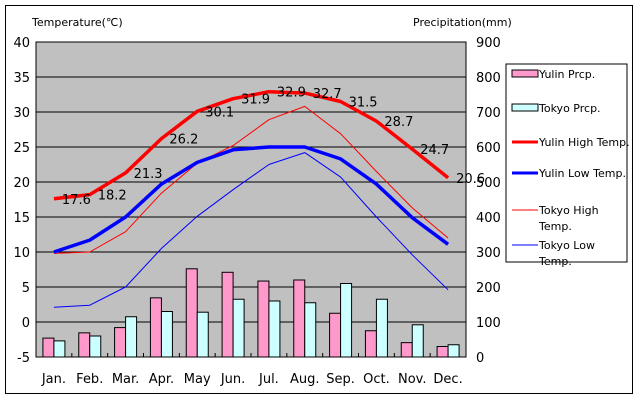  Describe the element at coordinates (525, 73) in the screenshot. I see `legend-swatch-yulin-prcp` at that location.